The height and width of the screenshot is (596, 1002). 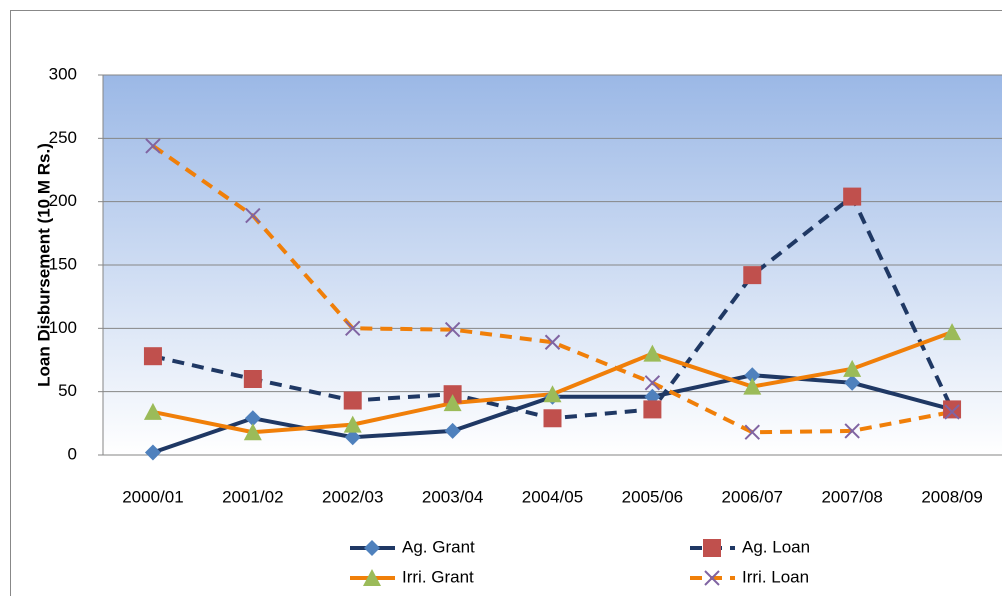 What do you see at coordinates (152, 496) in the screenshot?
I see `x-tick-label: 2000/01` at bounding box center [152, 496].